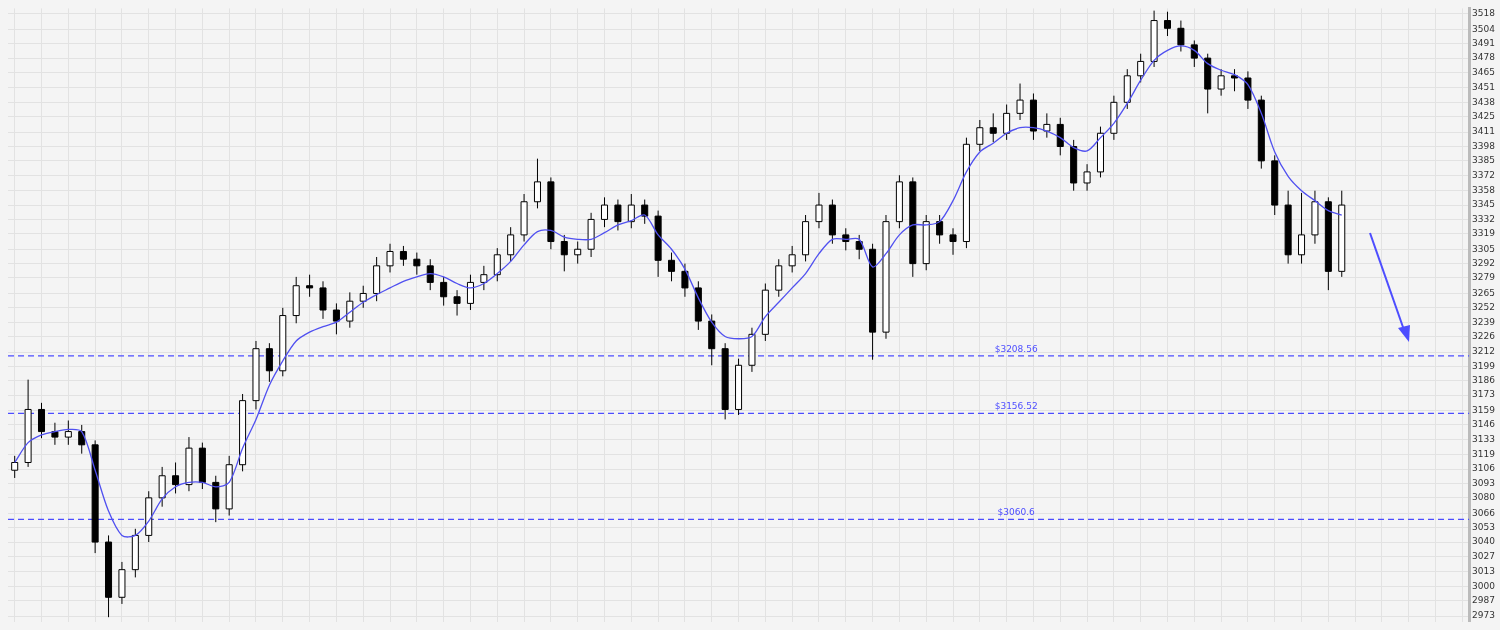 Image resolution: width=1500 pixels, height=630 pixels. What do you see at coordinates (1483, 394) in the screenshot?
I see `y-tick-label: 3173` at bounding box center [1483, 394].